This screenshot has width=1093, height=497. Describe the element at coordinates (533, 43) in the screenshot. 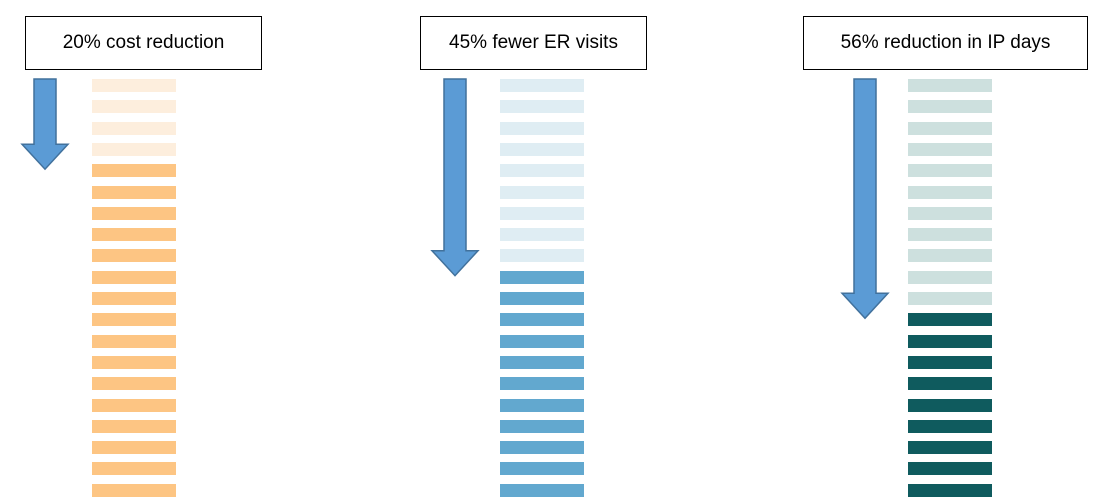

I see `label-er-visits: 45% fewer ER visits` at that location.